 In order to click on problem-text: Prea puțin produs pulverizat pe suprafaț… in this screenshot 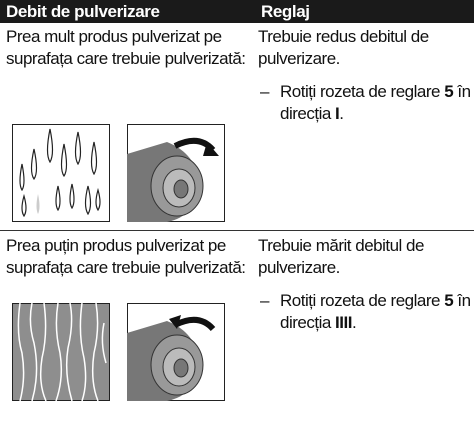, I will do `click(126, 256)`.